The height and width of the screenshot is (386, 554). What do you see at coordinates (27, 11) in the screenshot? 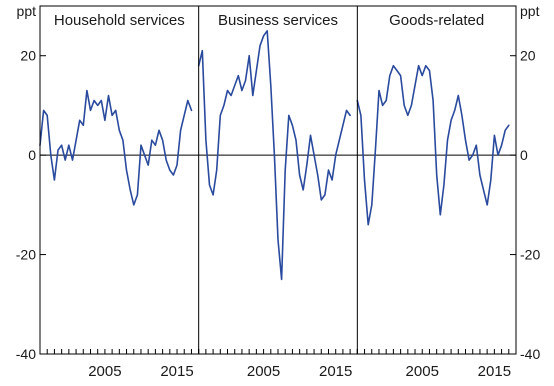
I see `y-unit-label-left: ppt` at bounding box center [27, 11].